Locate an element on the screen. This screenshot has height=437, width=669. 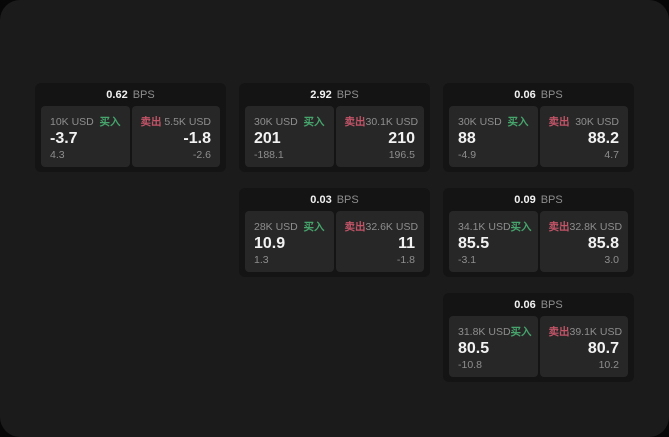
buy-amount-label: 28K USD is located at coordinates (276, 227).